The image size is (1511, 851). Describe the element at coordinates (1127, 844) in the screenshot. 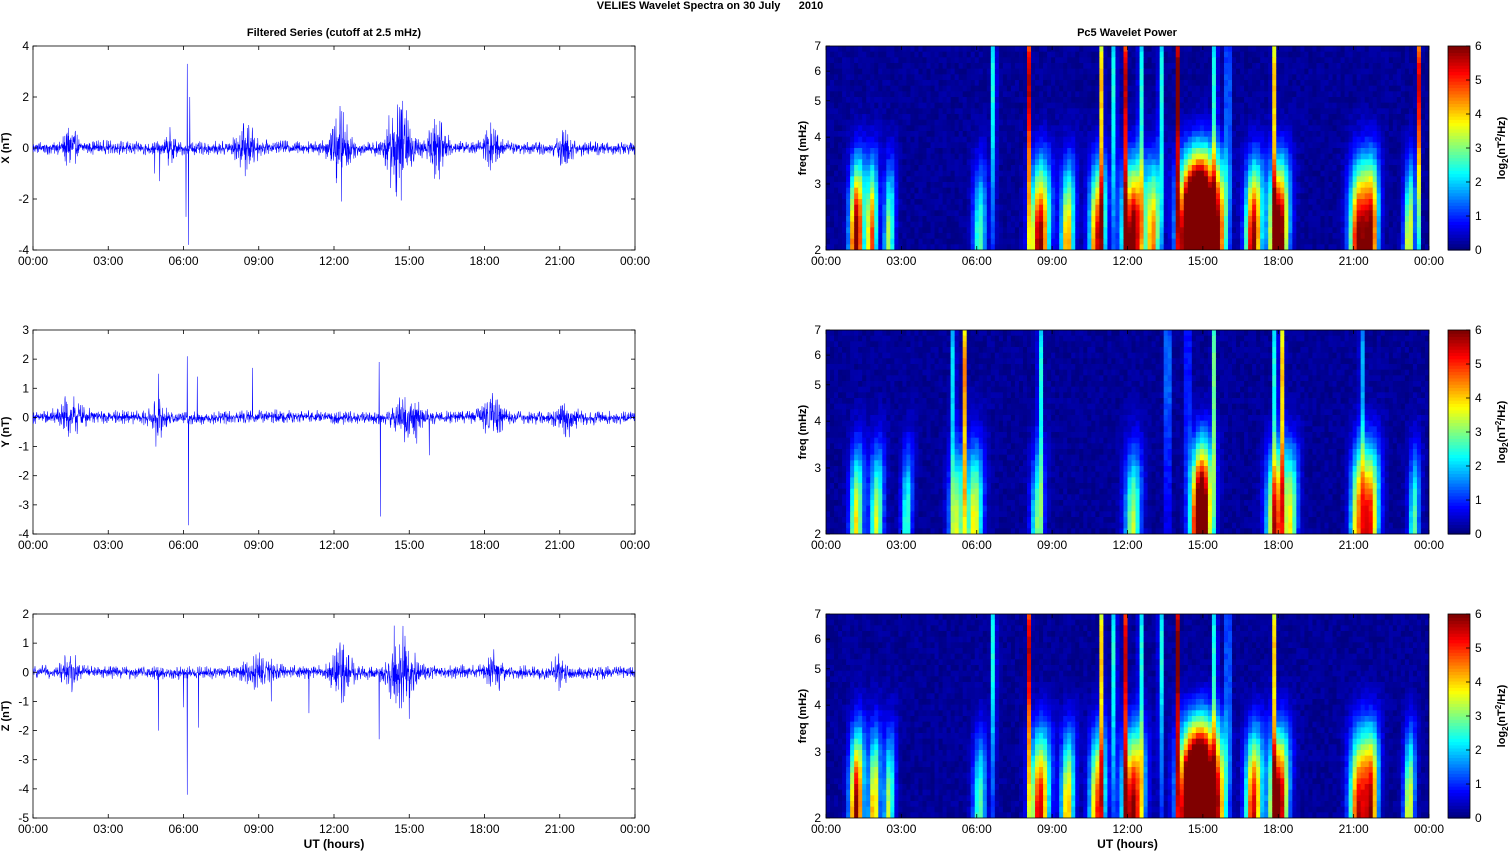

I see `right-xlabel: UT (hours)` at that location.